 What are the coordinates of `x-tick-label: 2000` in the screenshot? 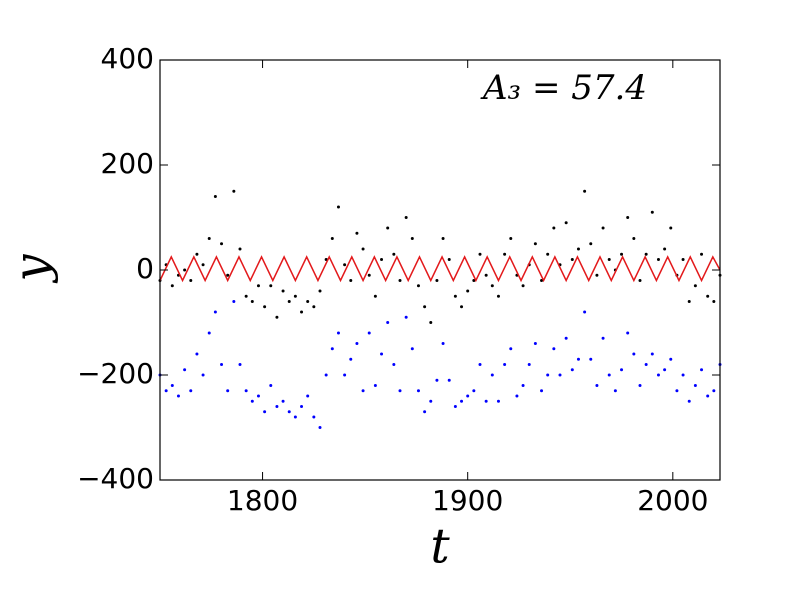 It's located at (672, 500).